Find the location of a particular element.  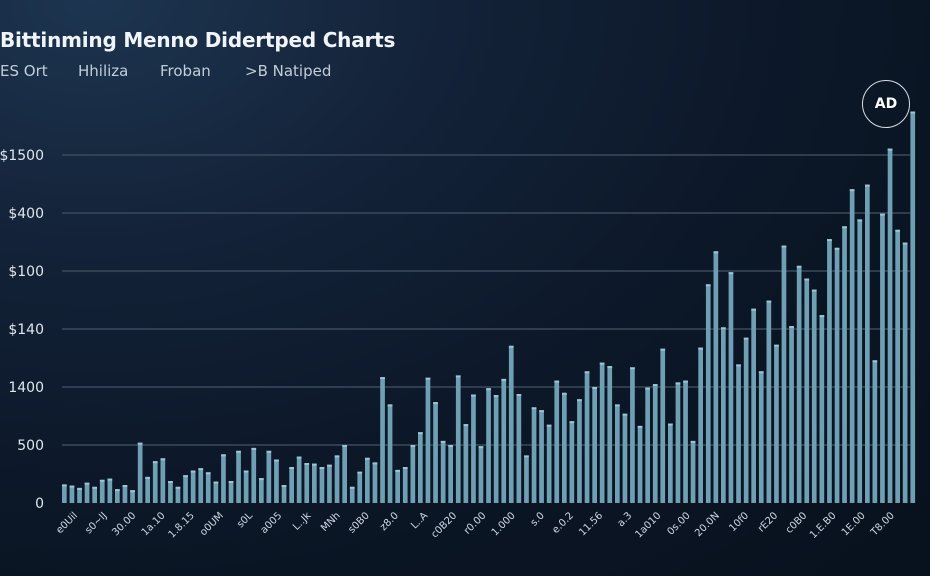

tab-hhiliza: Hhiliza is located at coordinates (103, 71).